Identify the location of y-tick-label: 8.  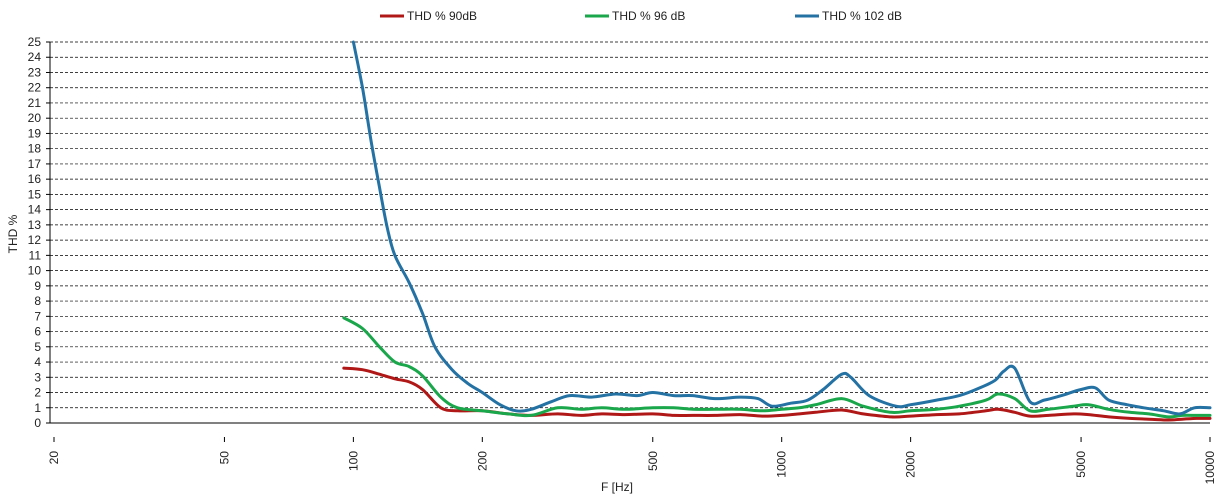
(37, 301).